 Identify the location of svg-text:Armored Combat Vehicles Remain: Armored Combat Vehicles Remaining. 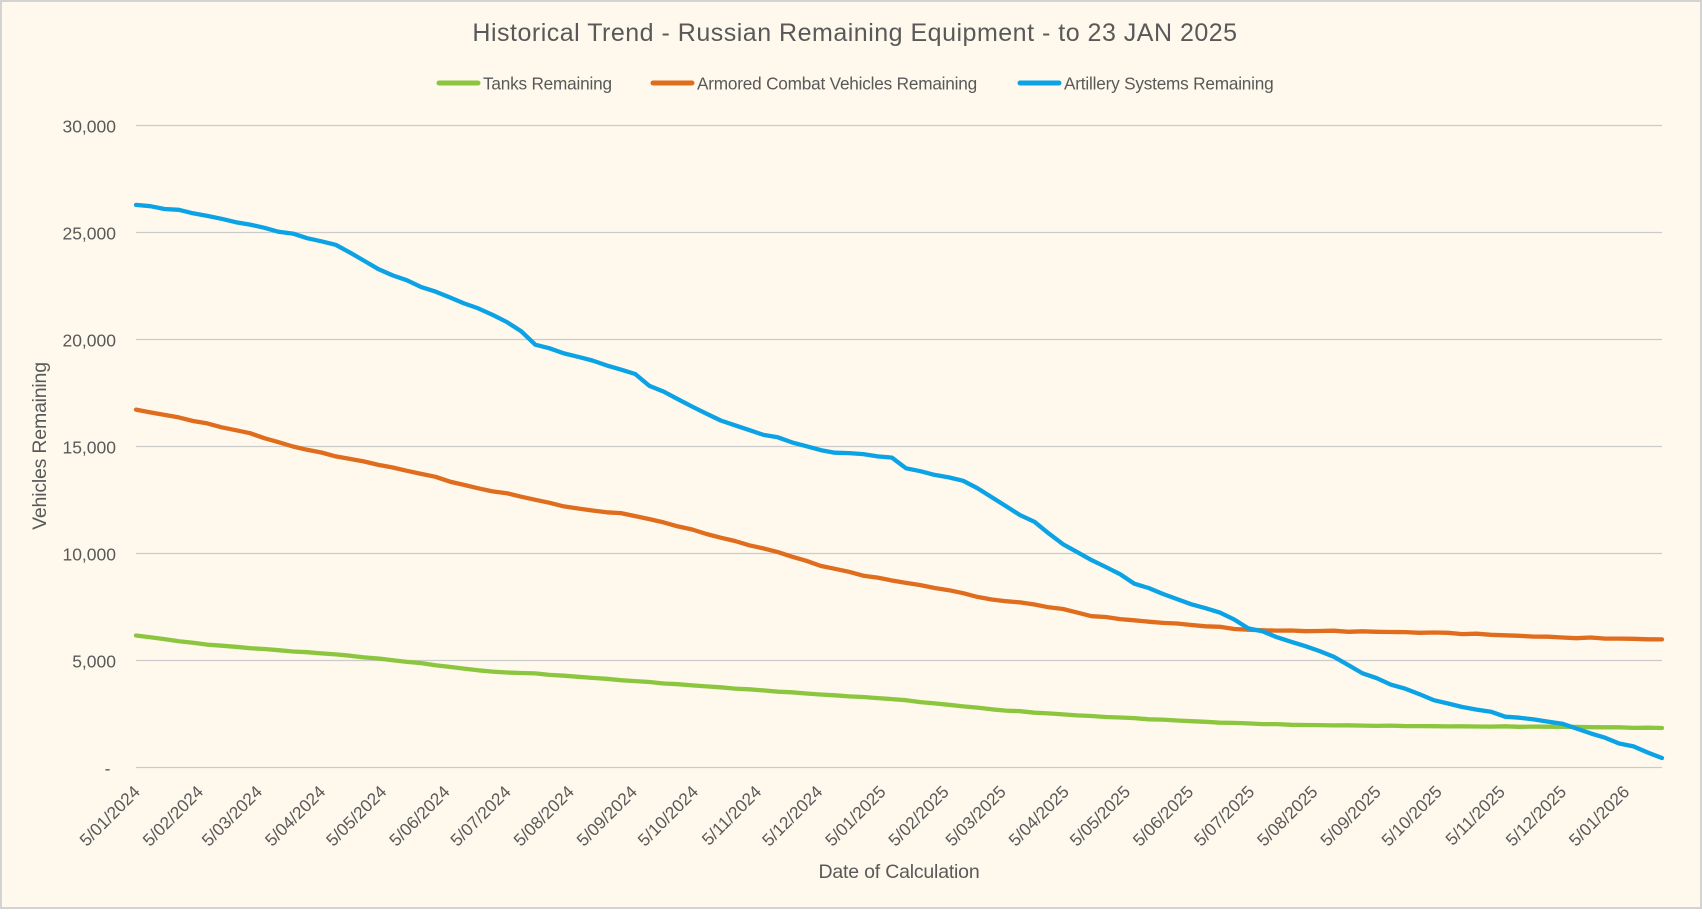
(837, 83).